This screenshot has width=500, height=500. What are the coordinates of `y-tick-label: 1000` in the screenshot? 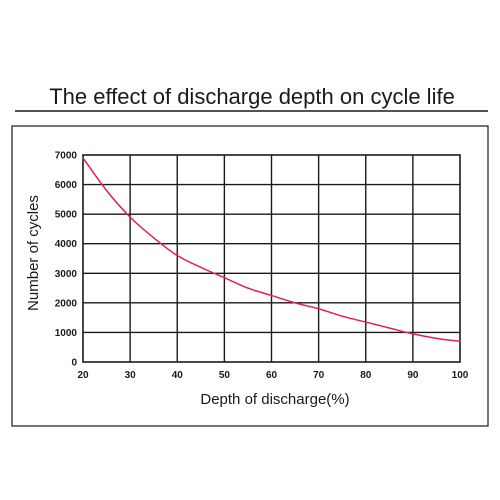 It's located at (66, 333).